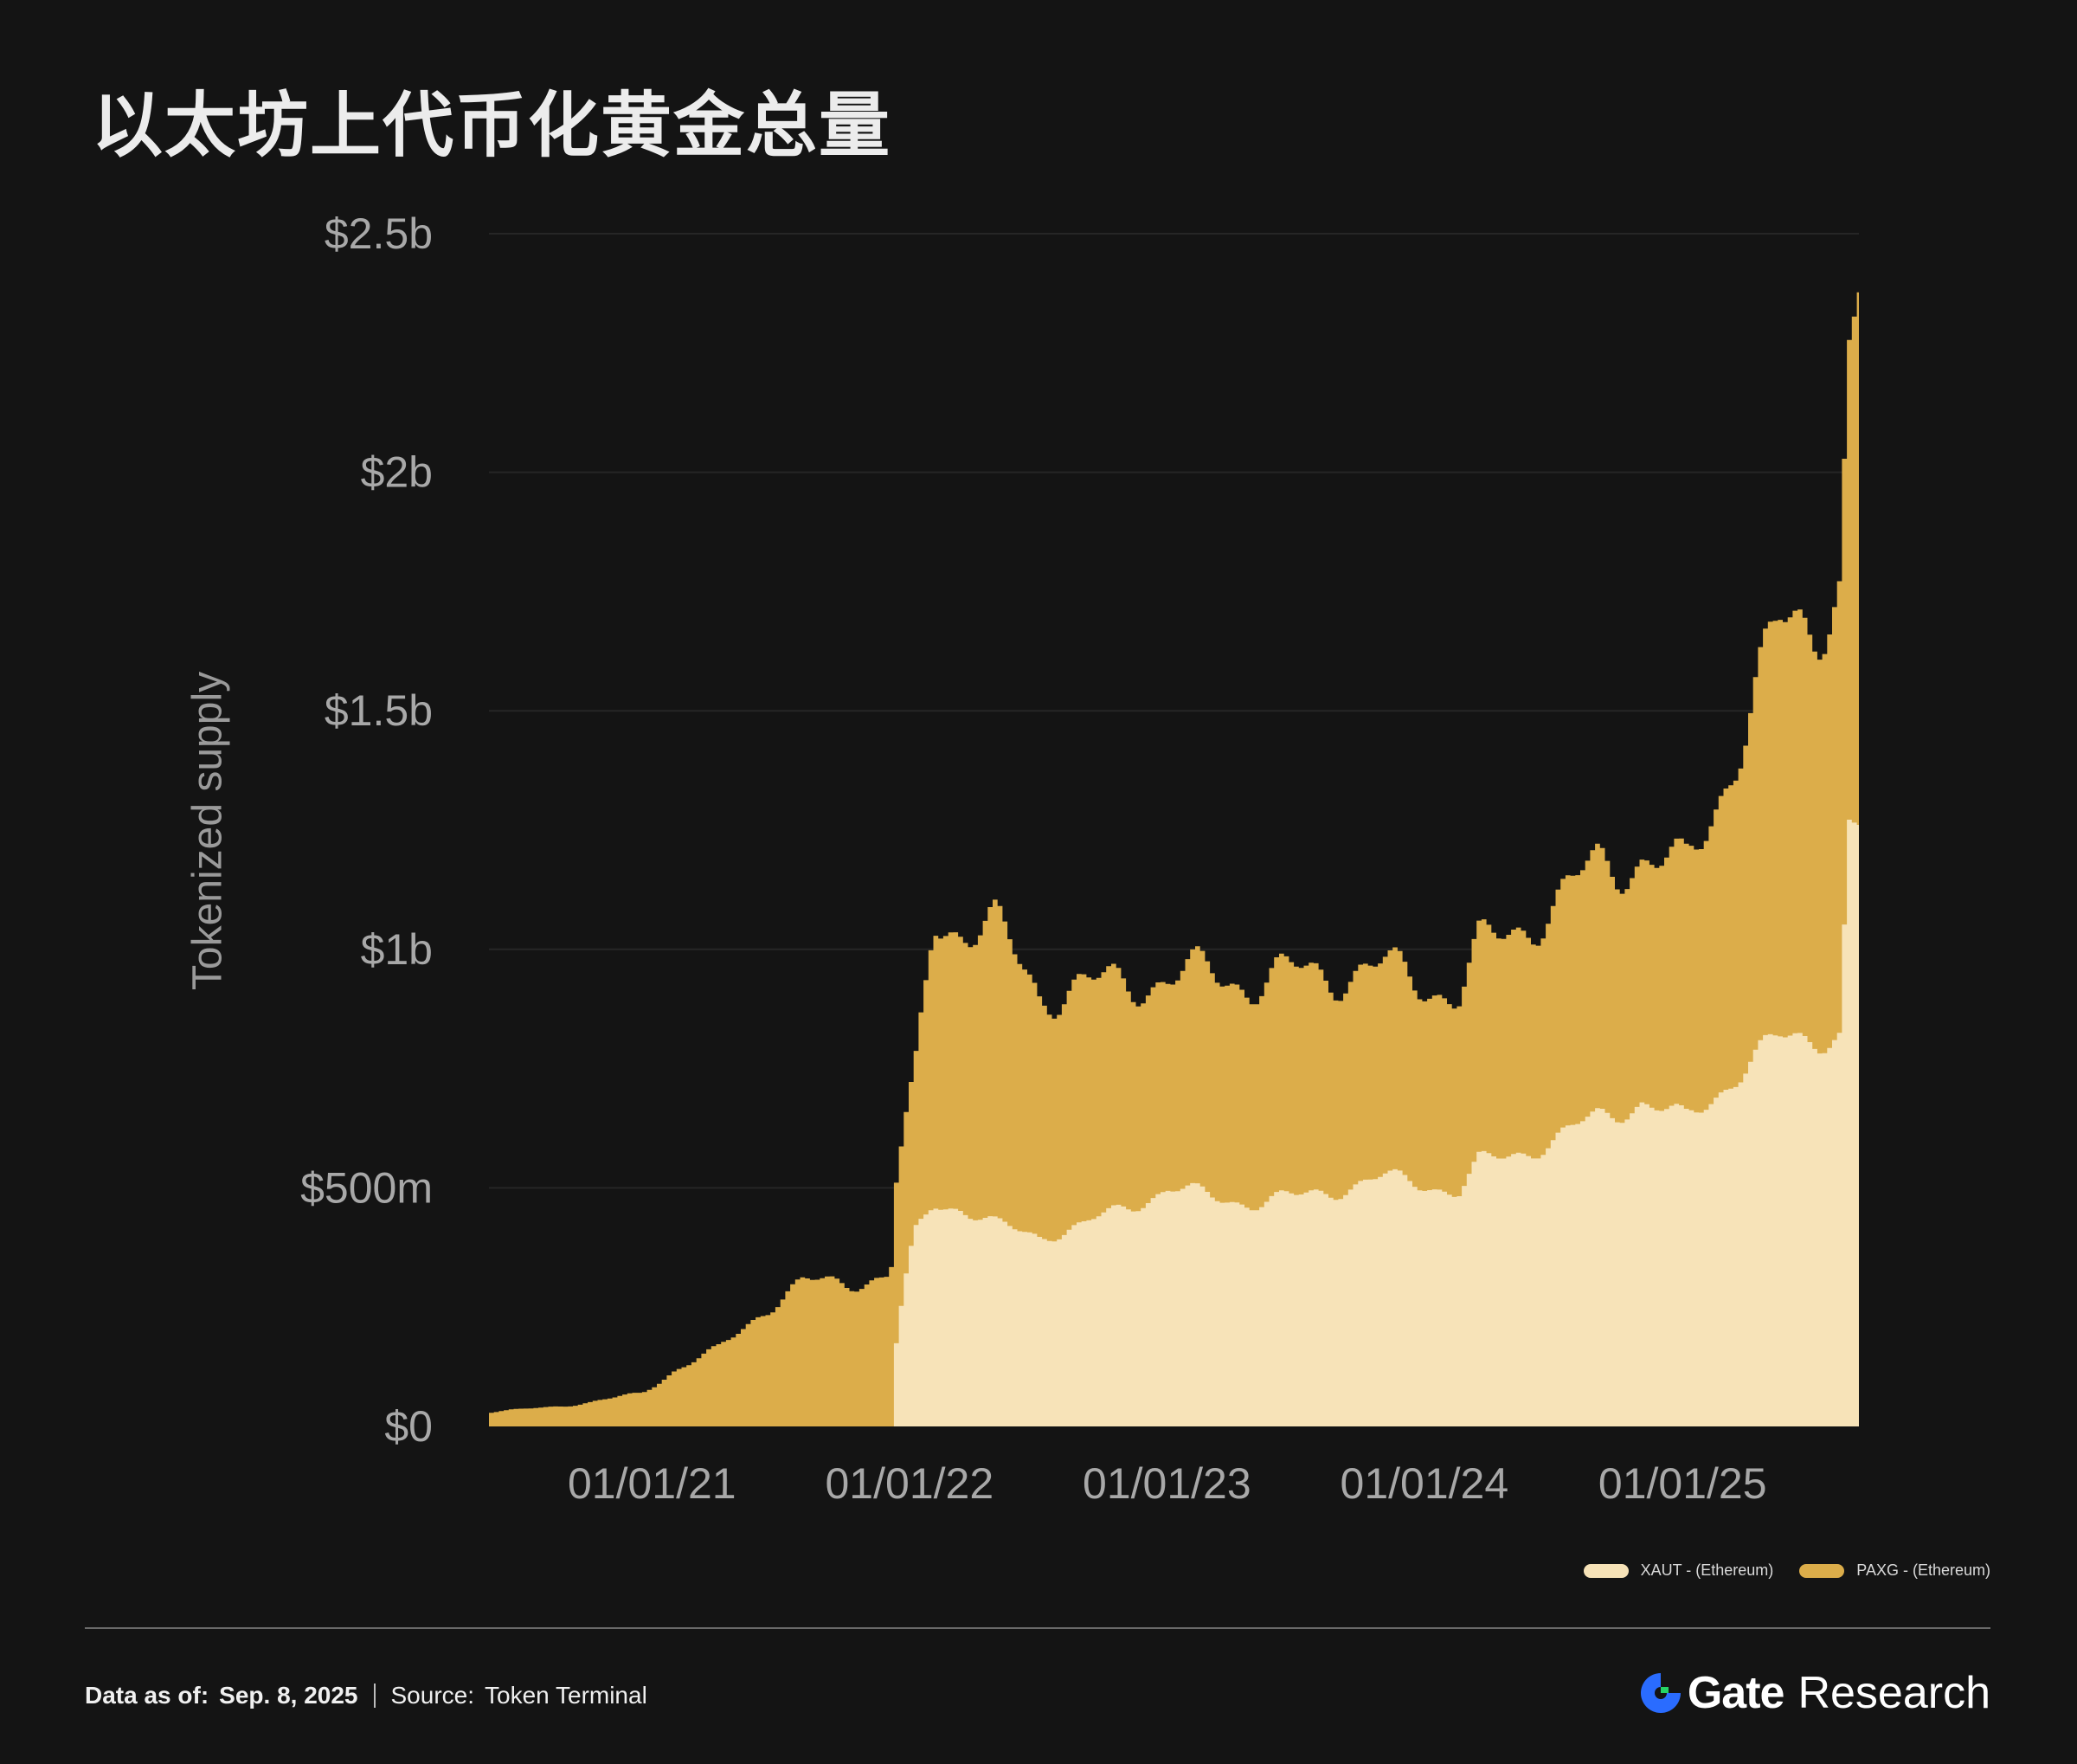 The width and height of the screenshot is (2077, 1764). I want to click on x-tick-labels: 01/01/21 01/01/22 01/01/23 01/01/24 01/01/25, so click(1167, 1483).